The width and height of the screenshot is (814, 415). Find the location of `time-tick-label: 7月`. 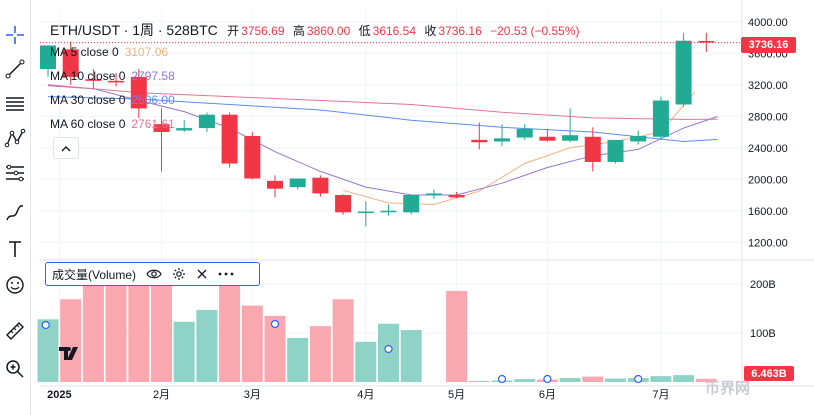

time-tick-label: 7月 is located at coordinates (660, 395).